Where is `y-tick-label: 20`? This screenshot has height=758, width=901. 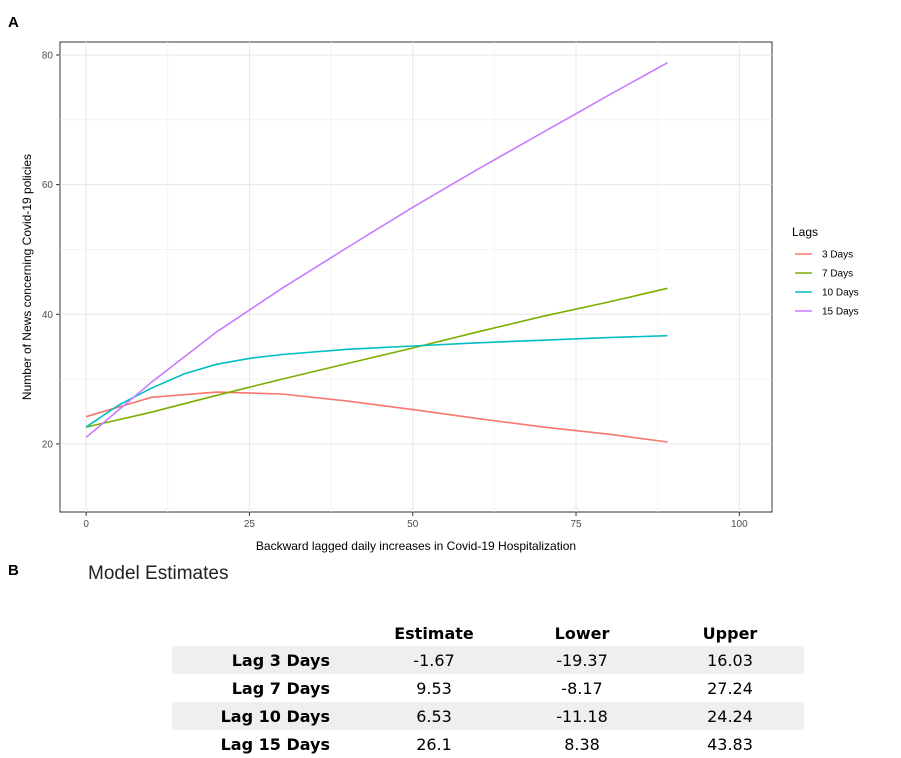
y-tick-label: 20 is located at coordinates (48, 444).